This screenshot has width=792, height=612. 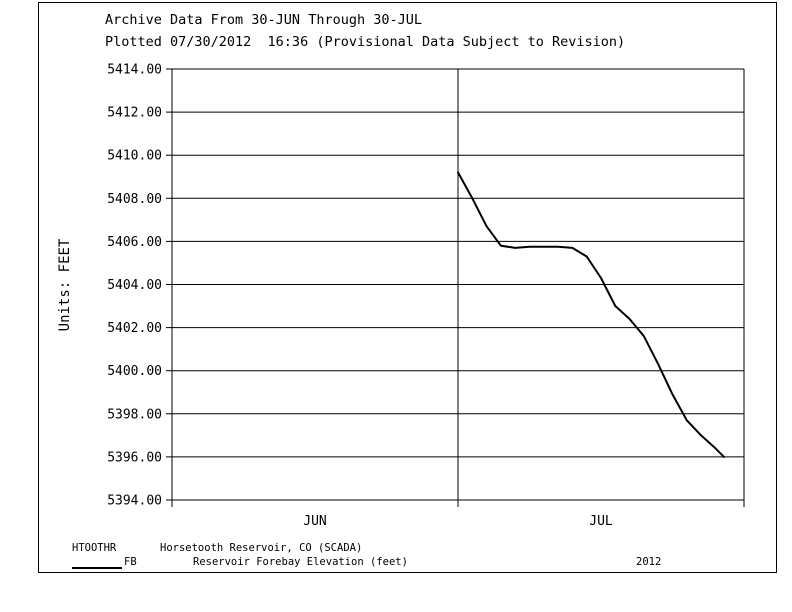 I want to click on station-id: HTOOTHR, so click(x=94, y=548).